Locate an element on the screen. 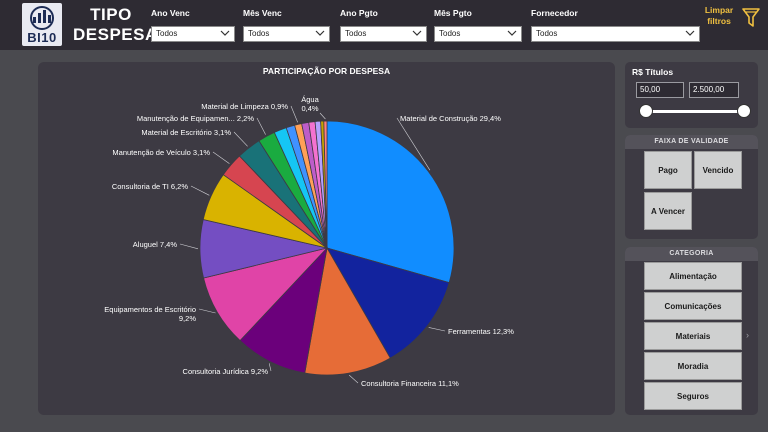 Image resolution: width=768 pixels, height=432 pixels. filter-label: Mês Venc is located at coordinates (262, 13).